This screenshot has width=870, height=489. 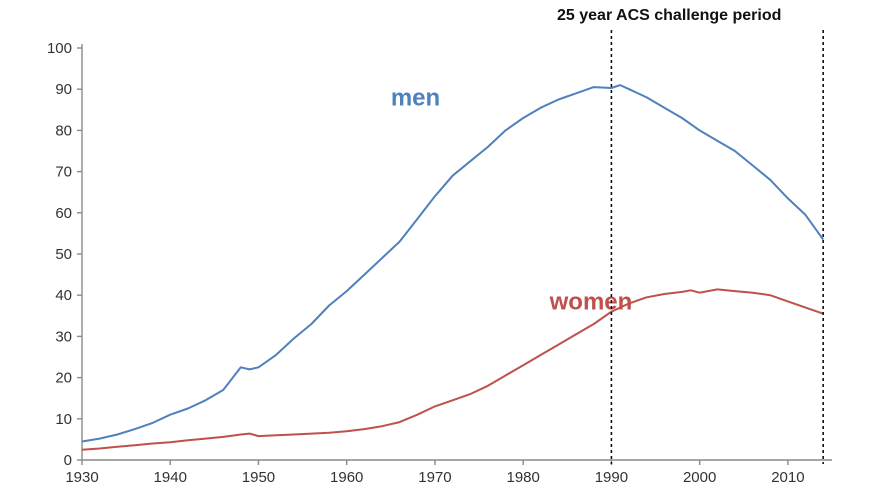 I want to click on series-label-women: women, so click(x=591, y=302).